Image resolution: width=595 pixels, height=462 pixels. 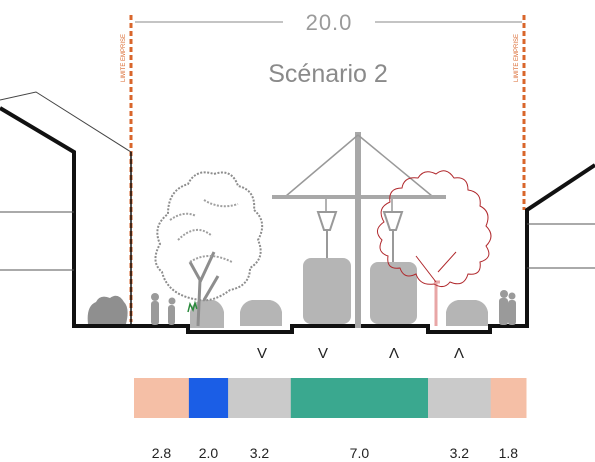 What do you see at coordinates (436, 267) in the screenshot?
I see `tree-new-branches` at bounding box center [436, 267].